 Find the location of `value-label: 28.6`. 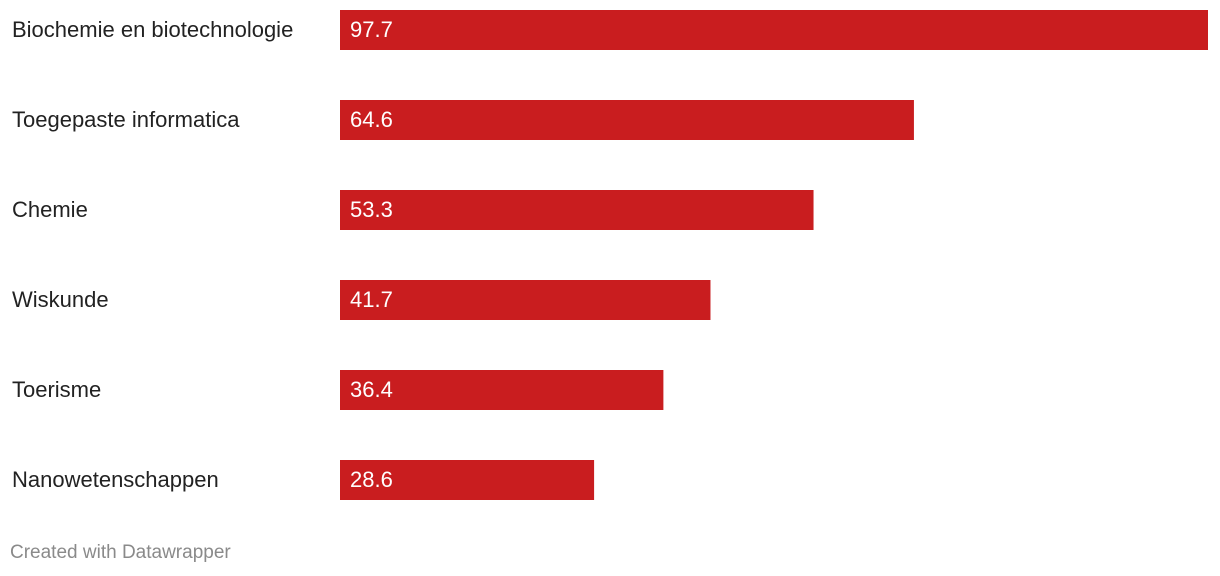

value-label: 28.6 is located at coordinates (371, 479).